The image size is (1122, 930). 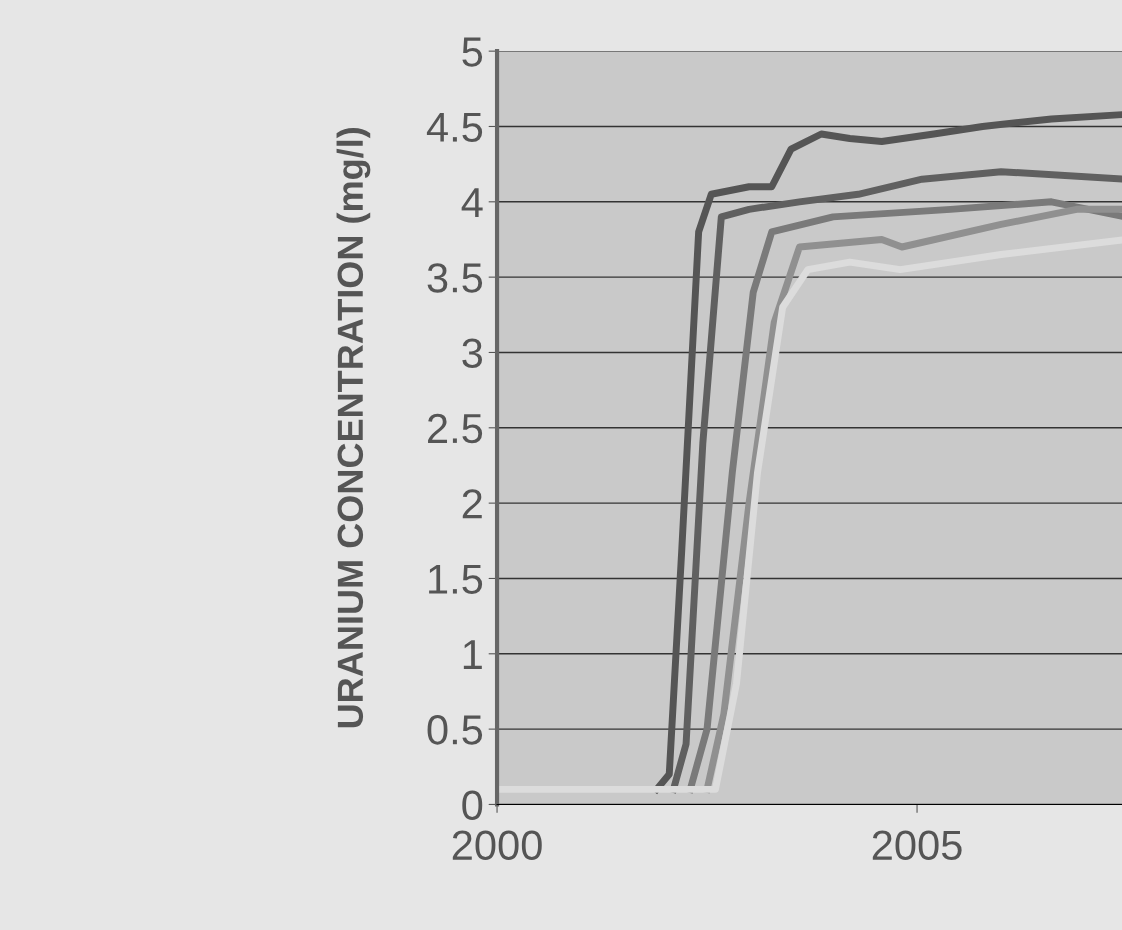 What do you see at coordinates (456, 579) in the screenshot?
I see `y-tick-label: 1.5` at bounding box center [456, 579].